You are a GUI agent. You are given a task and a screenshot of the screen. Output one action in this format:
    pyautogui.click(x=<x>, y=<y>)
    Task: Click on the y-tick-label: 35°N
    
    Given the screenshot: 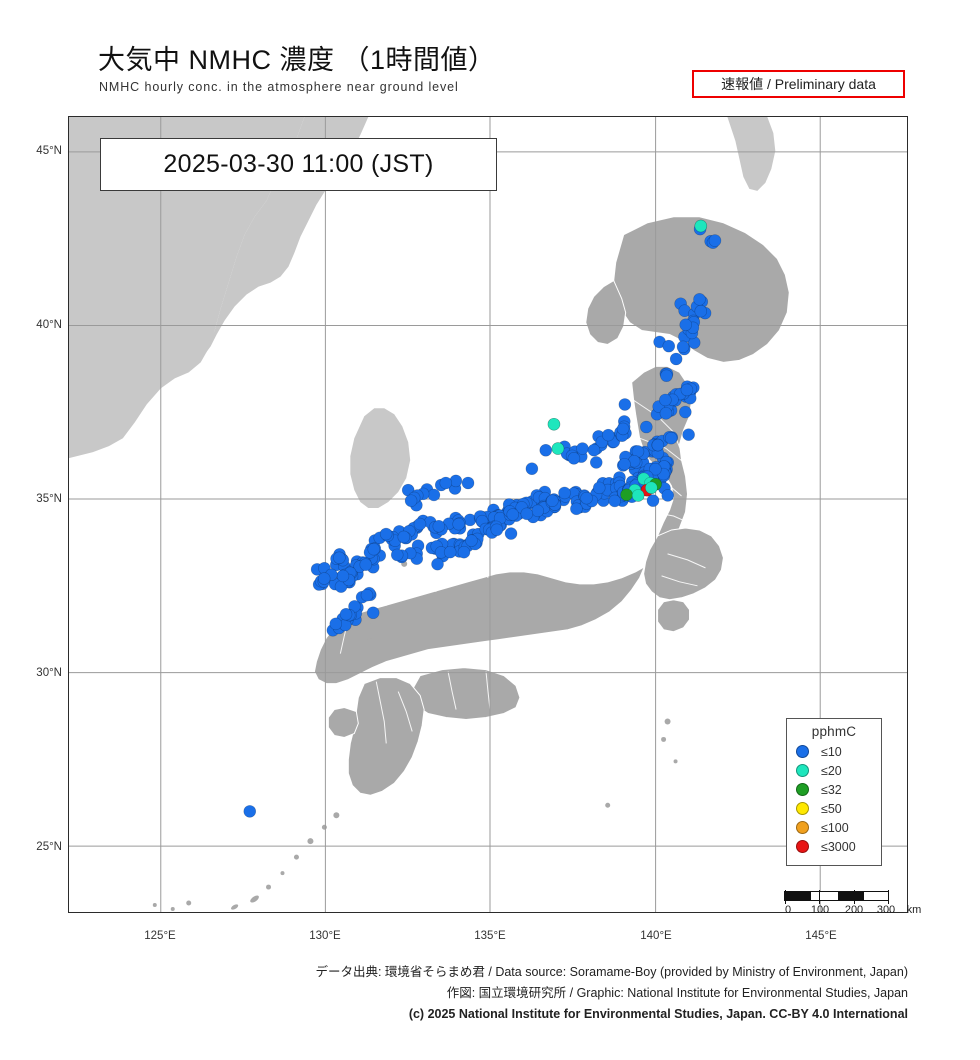 What is the action you would take?
    pyautogui.click(x=49, y=499)
    